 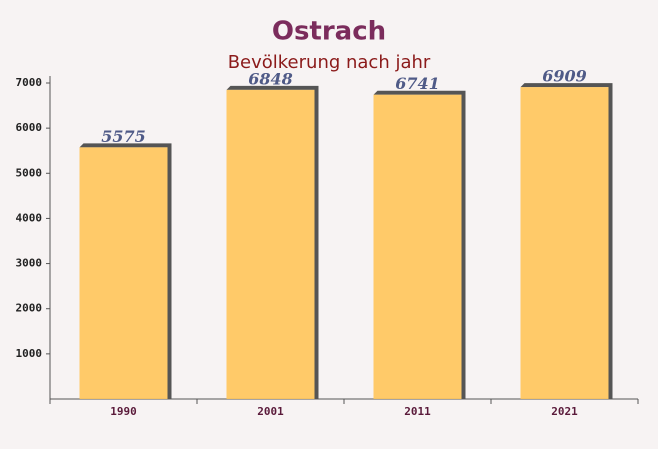 What do you see at coordinates (29, 82) in the screenshot?
I see `y-tick-label: 7000` at bounding box center [29, 82].